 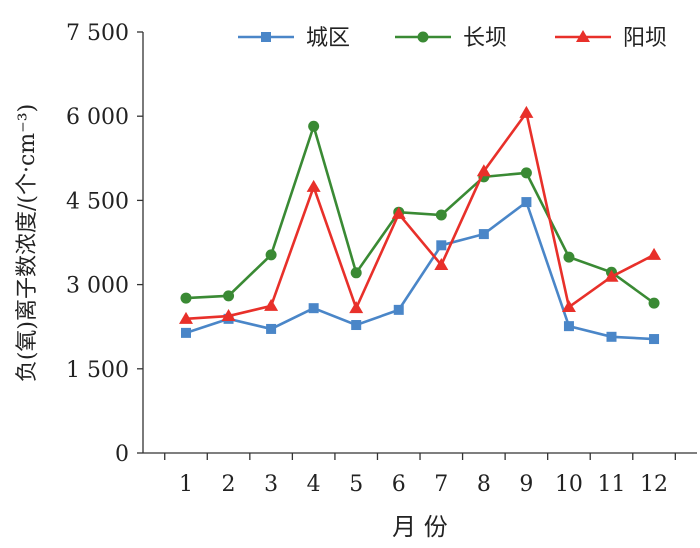 I want to click on x-tick-label: 7, so click(x=441, y=484).